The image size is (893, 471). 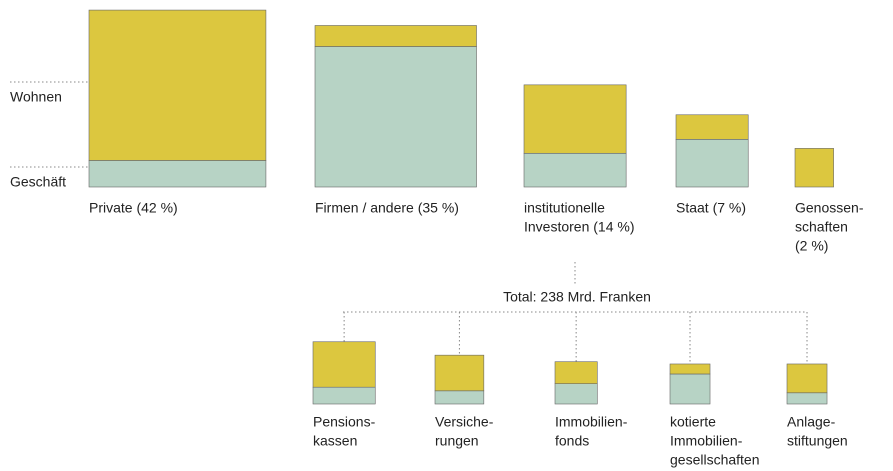 I want to click on label: institutionelle, so click(x=564, y=208).